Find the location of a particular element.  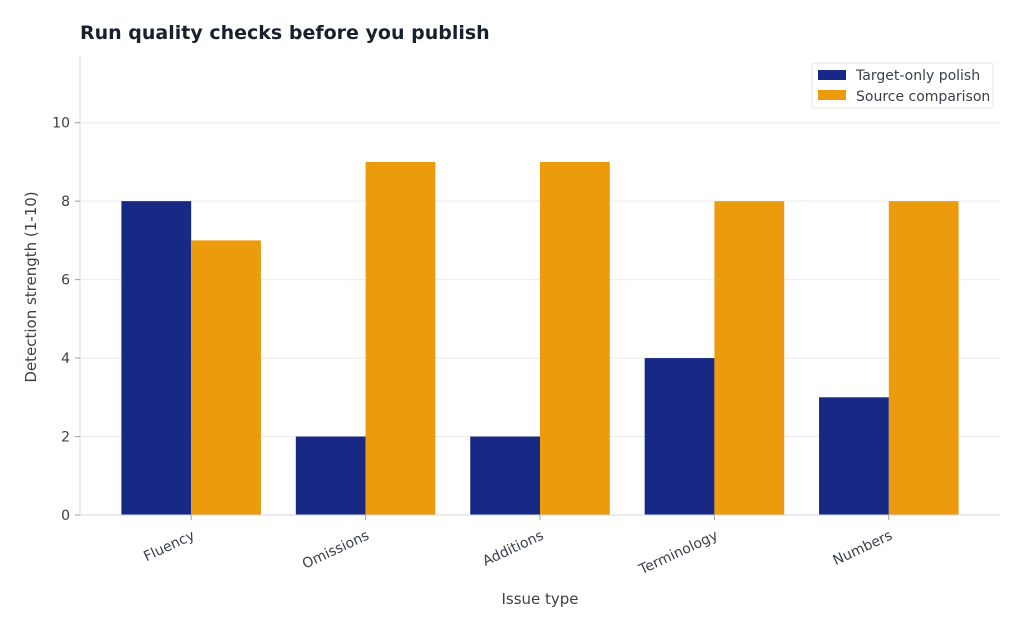

x-tick-label-fluency: Fluency is located at coordinates (169, 546).